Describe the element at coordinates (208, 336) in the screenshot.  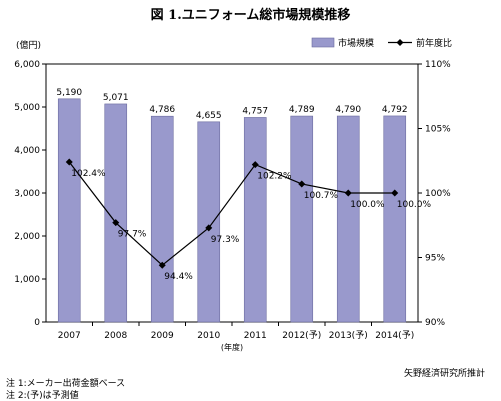
I see `x-tick-label: 2010` at that location.